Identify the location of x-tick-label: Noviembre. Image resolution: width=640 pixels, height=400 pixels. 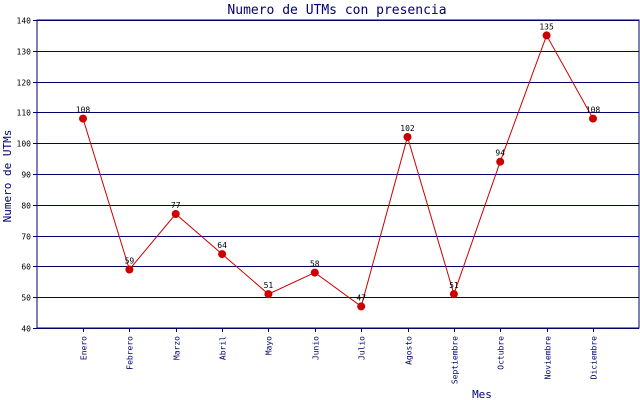
(548, 358).